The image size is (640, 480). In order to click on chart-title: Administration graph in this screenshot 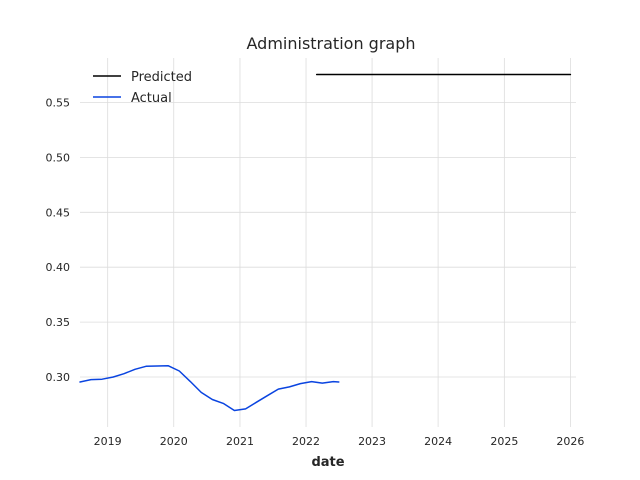, I will do `click(331, 43)`.